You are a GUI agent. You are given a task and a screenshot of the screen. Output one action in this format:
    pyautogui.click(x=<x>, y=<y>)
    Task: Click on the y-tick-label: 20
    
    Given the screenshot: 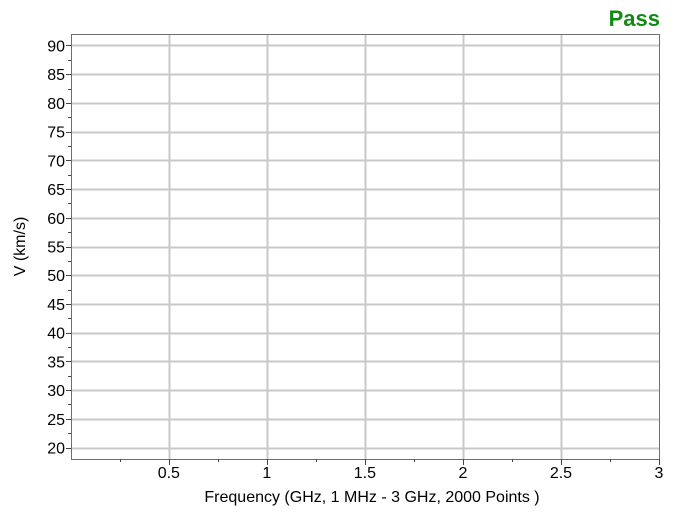 What is the action you would take?
    pyautogui.click(x=56, y=449)
    